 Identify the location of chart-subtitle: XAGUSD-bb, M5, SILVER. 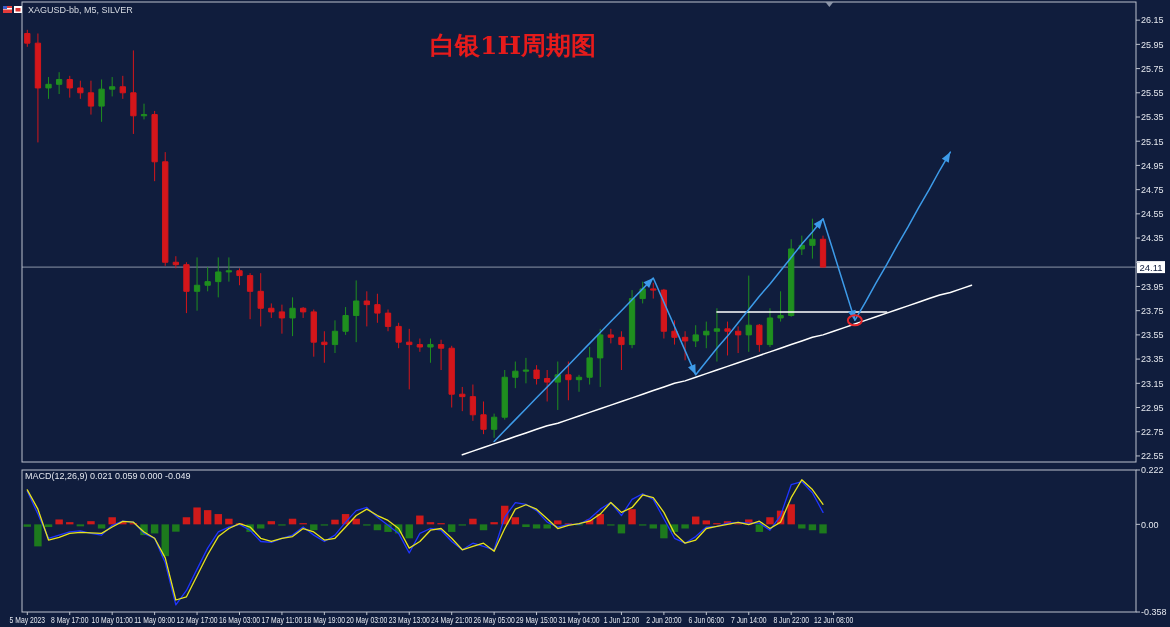
(81, 10).